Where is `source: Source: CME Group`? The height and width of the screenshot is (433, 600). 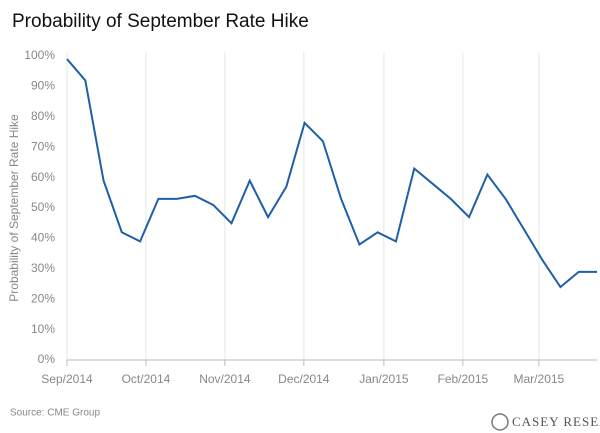 source: Source: CME Group is located at coordinates (55, 413).